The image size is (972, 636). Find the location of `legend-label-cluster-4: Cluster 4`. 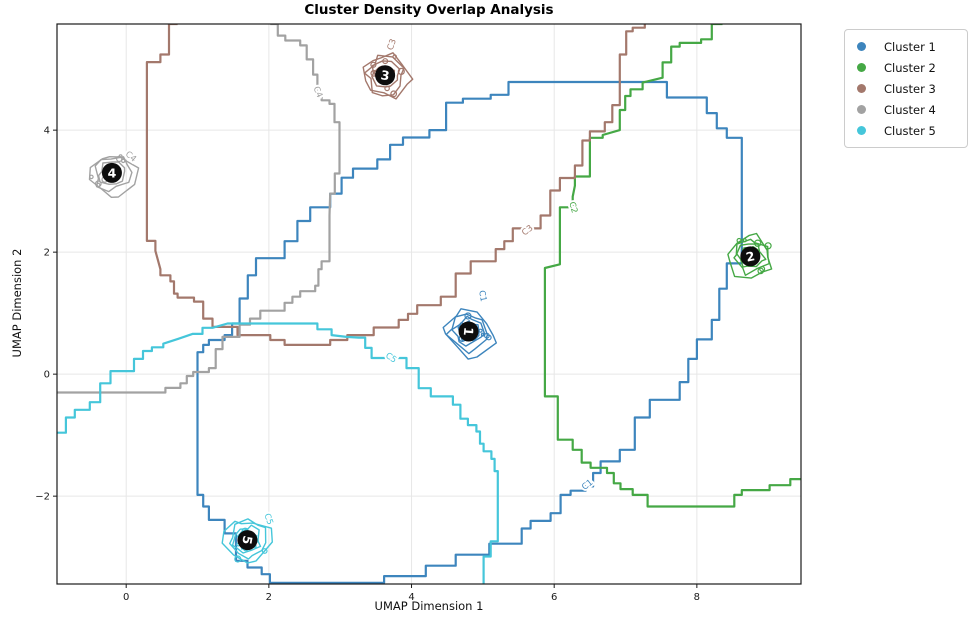

legend-label-cluster-4: Cluster 4 is located at coordinates (910, 109).